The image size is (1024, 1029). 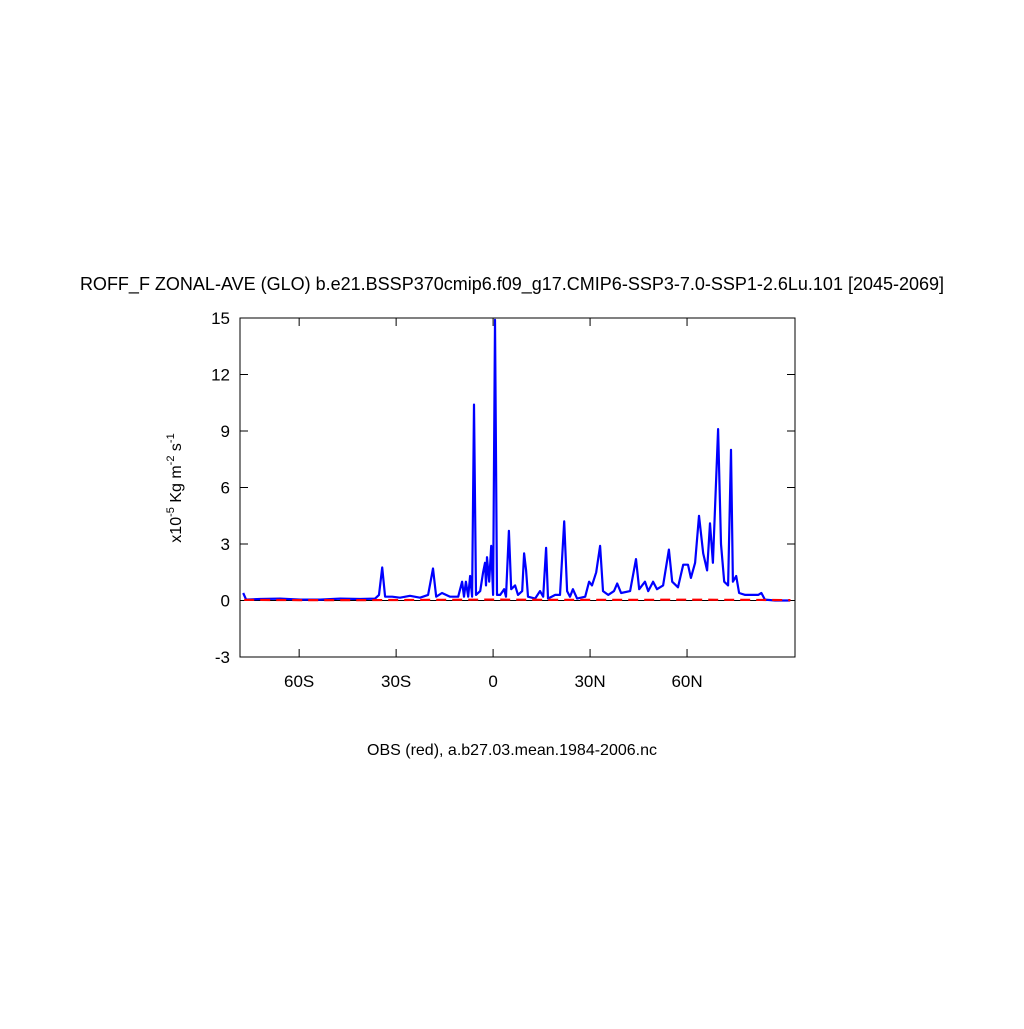 What do you see at coordinates (225, 431) in the screenshot?
I see `y-tick-label: 9` at bounding box center [225, 431].